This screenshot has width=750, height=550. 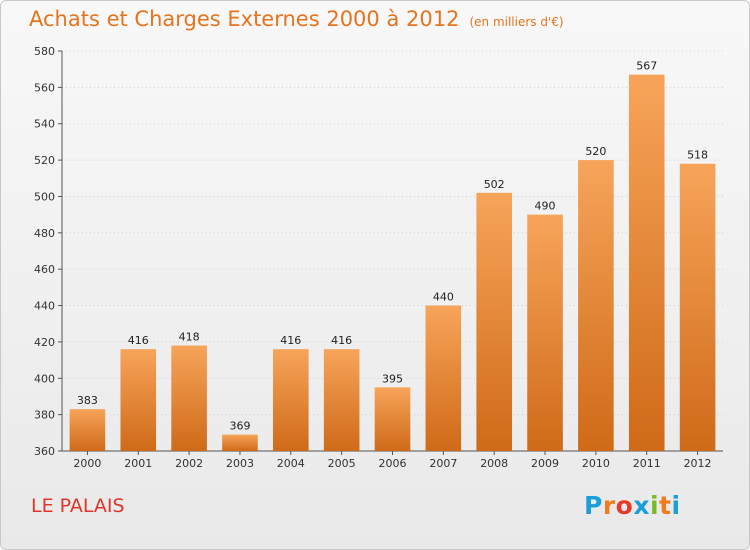 I want to click on x-tick-label: 2008, so click(x=494, y=463).